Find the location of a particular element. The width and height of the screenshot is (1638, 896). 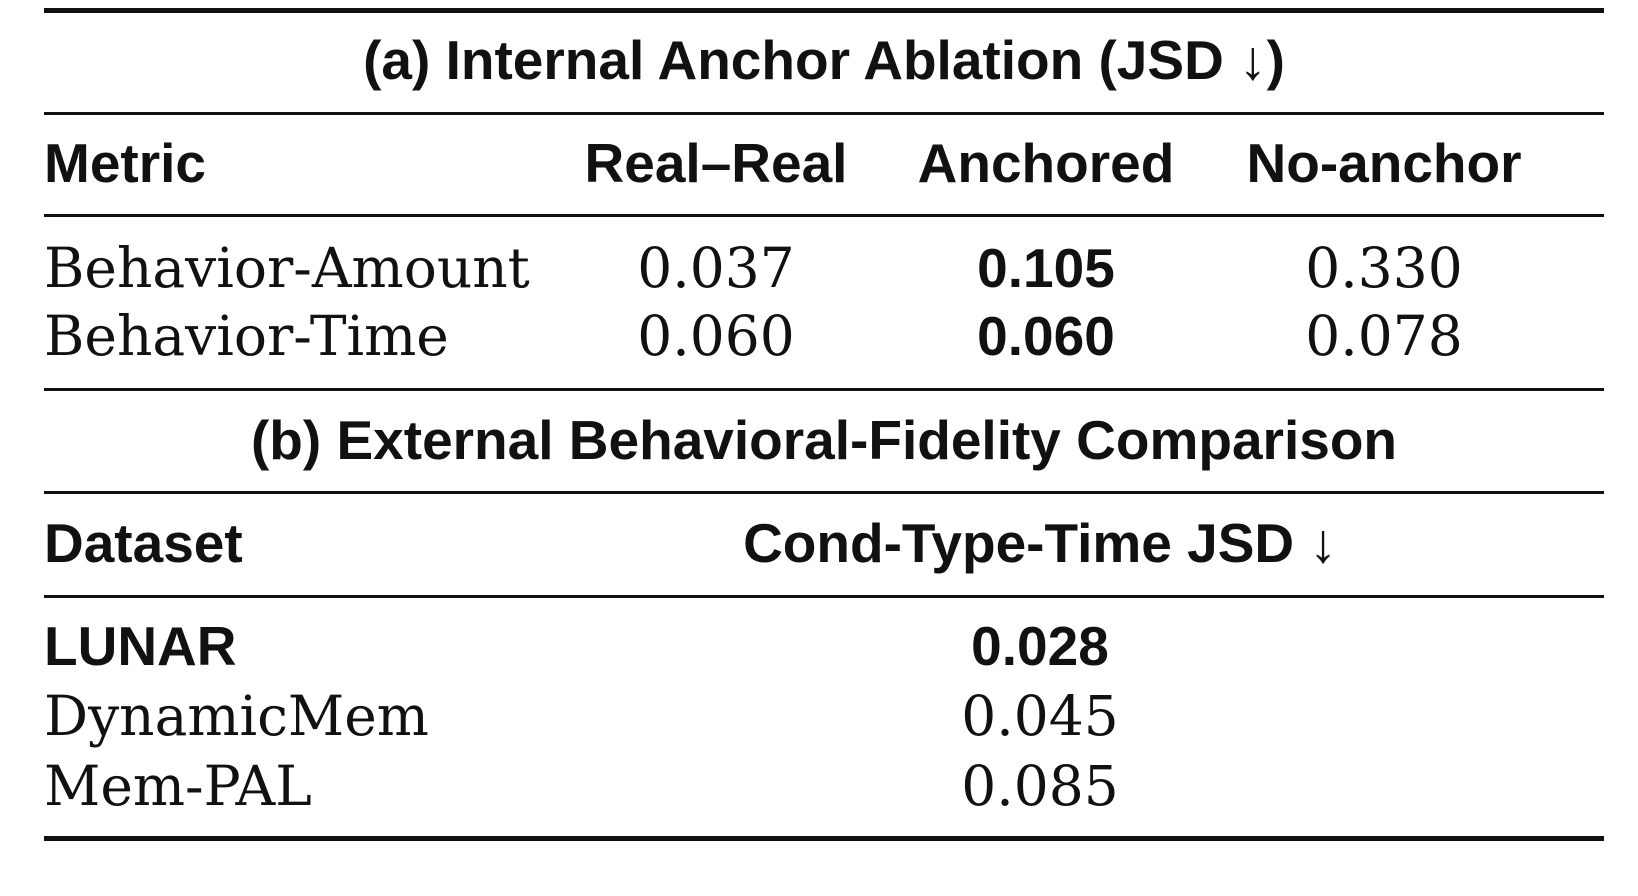

table-row-value: 0.045 is located at coordinates (1040, 716).